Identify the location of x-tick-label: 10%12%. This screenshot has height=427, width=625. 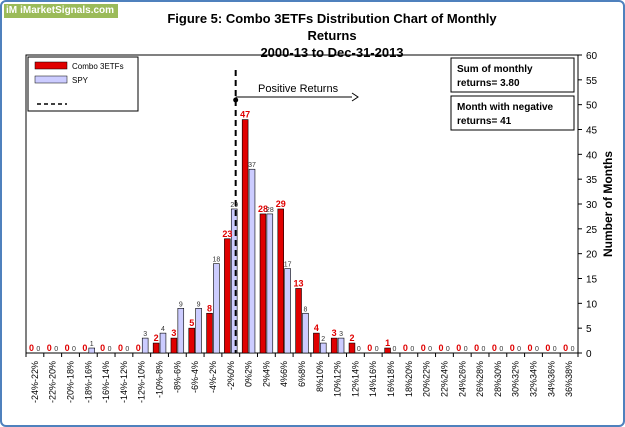
(338, 379).